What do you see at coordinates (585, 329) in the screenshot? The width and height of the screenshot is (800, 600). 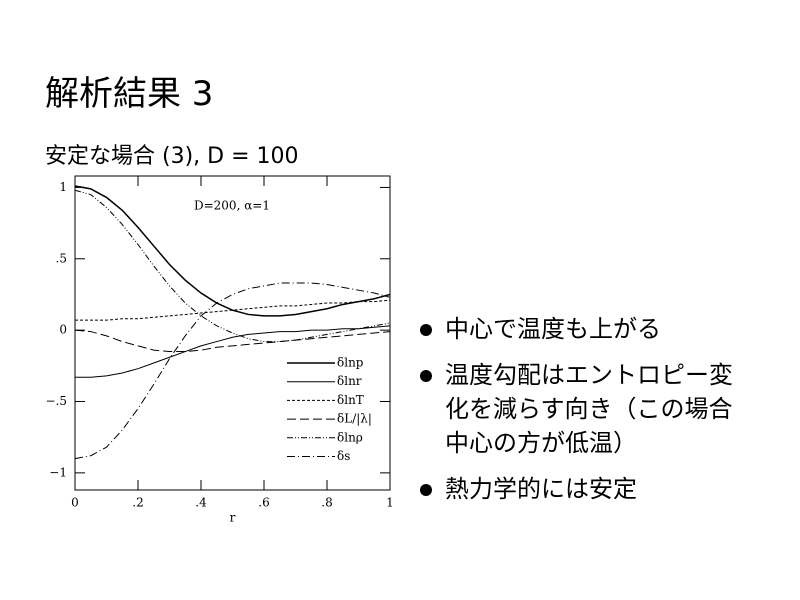 I see `bullet: 中心で温度も上がる` at bounding box center [585, 329].